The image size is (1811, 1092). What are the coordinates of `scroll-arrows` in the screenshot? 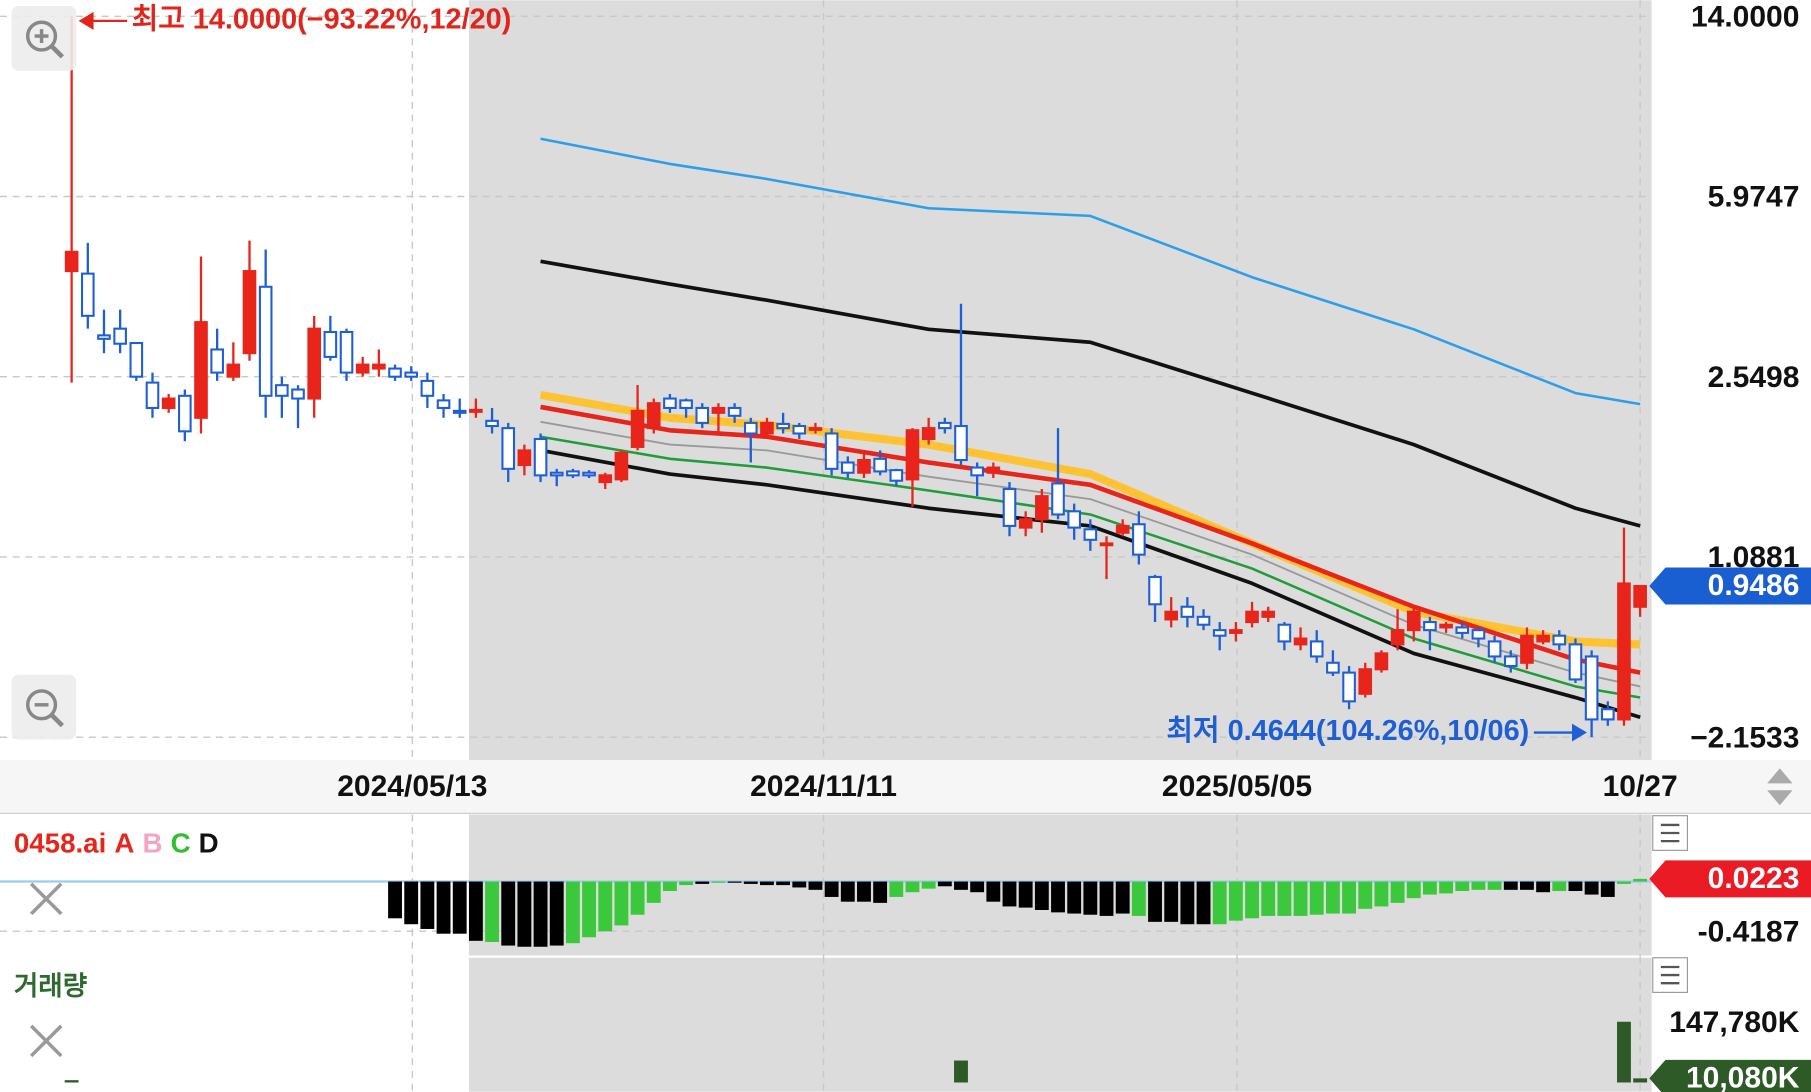 It's located at (1780, 787).